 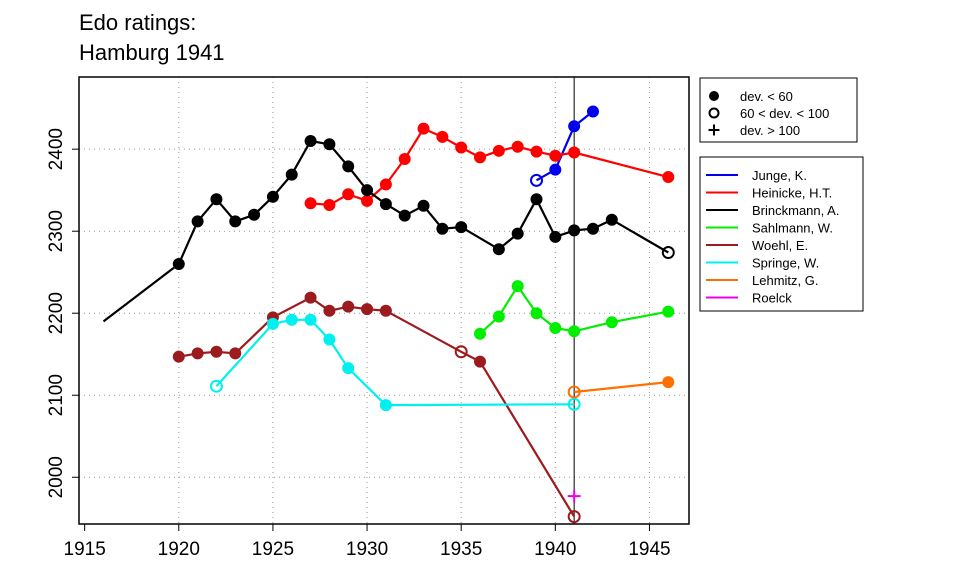 What do you see at coordinates (179, 549) in the screenshot?
I see `x-tick-label: 1920` at bounding box center [179, 549].